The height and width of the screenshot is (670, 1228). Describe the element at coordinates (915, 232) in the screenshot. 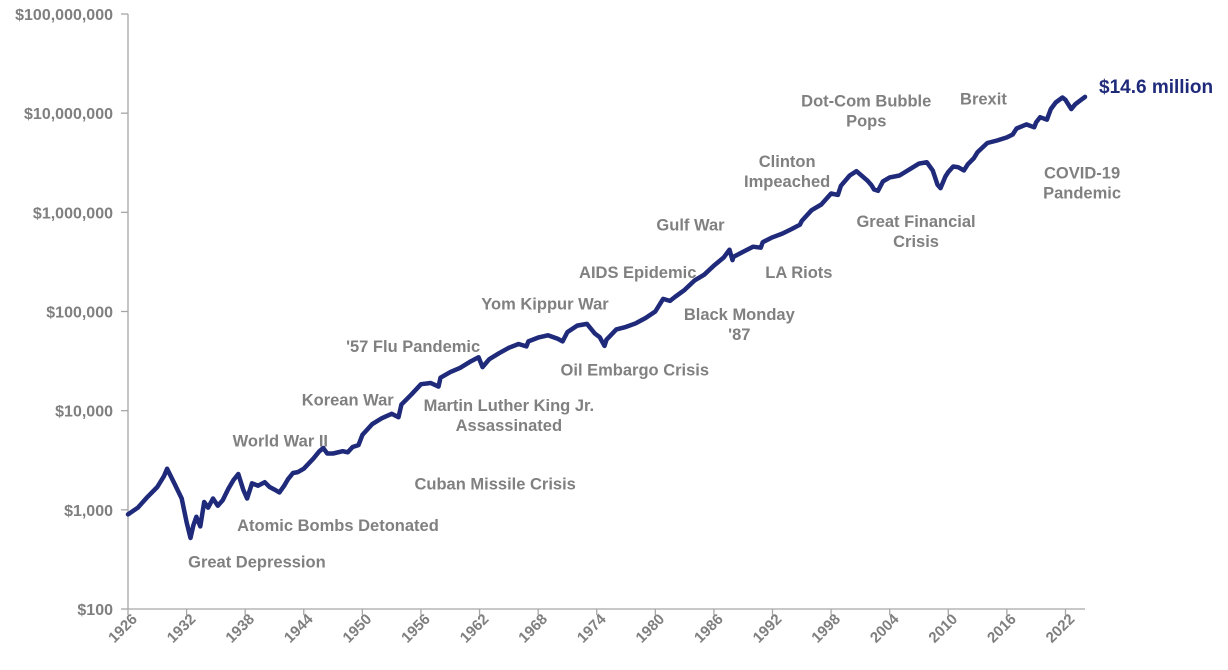

I see `event-annotation: Great Financial Crisis` at that location.